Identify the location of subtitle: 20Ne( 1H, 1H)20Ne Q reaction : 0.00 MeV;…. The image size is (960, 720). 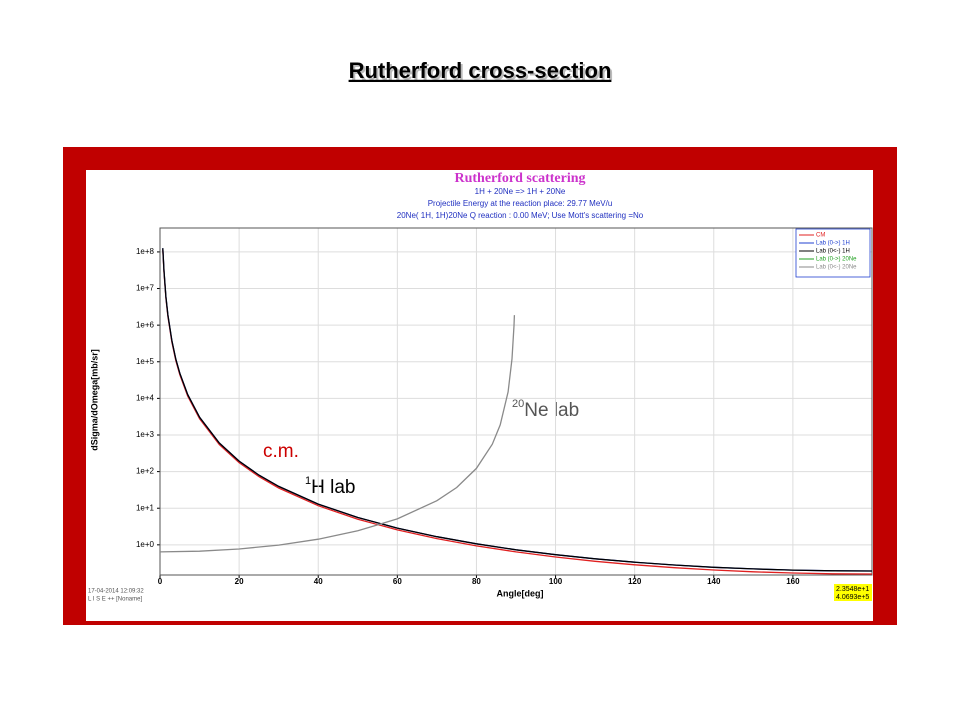
(520, 215).